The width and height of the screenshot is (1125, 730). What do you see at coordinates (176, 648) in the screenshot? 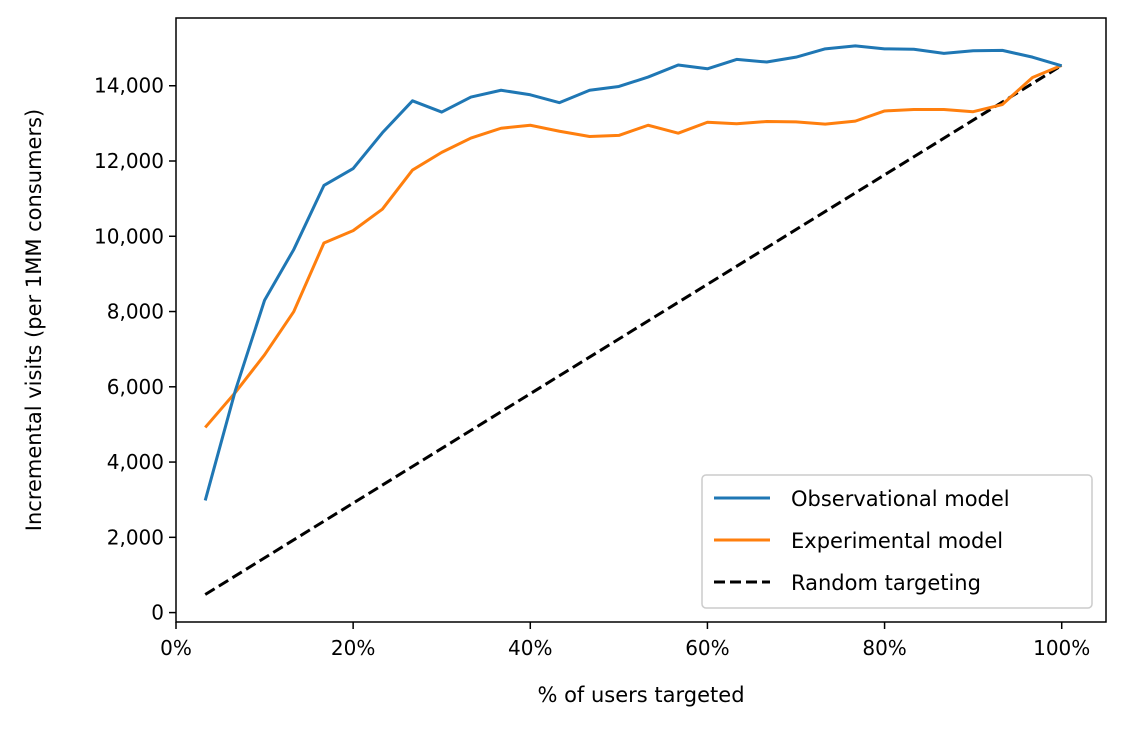
I see `x-tick-label: 0%` at bounding box center [176, 648].